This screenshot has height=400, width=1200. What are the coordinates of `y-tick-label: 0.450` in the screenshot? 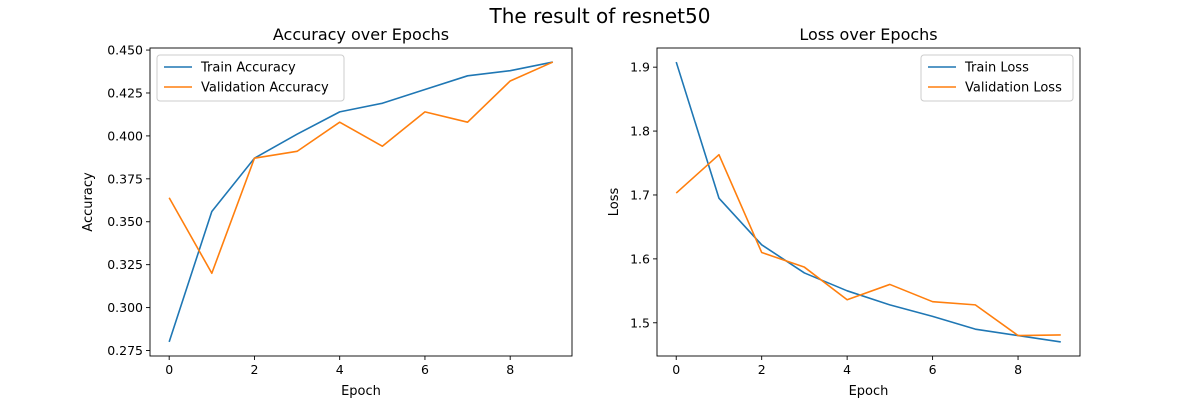 It's located at (125, 50).